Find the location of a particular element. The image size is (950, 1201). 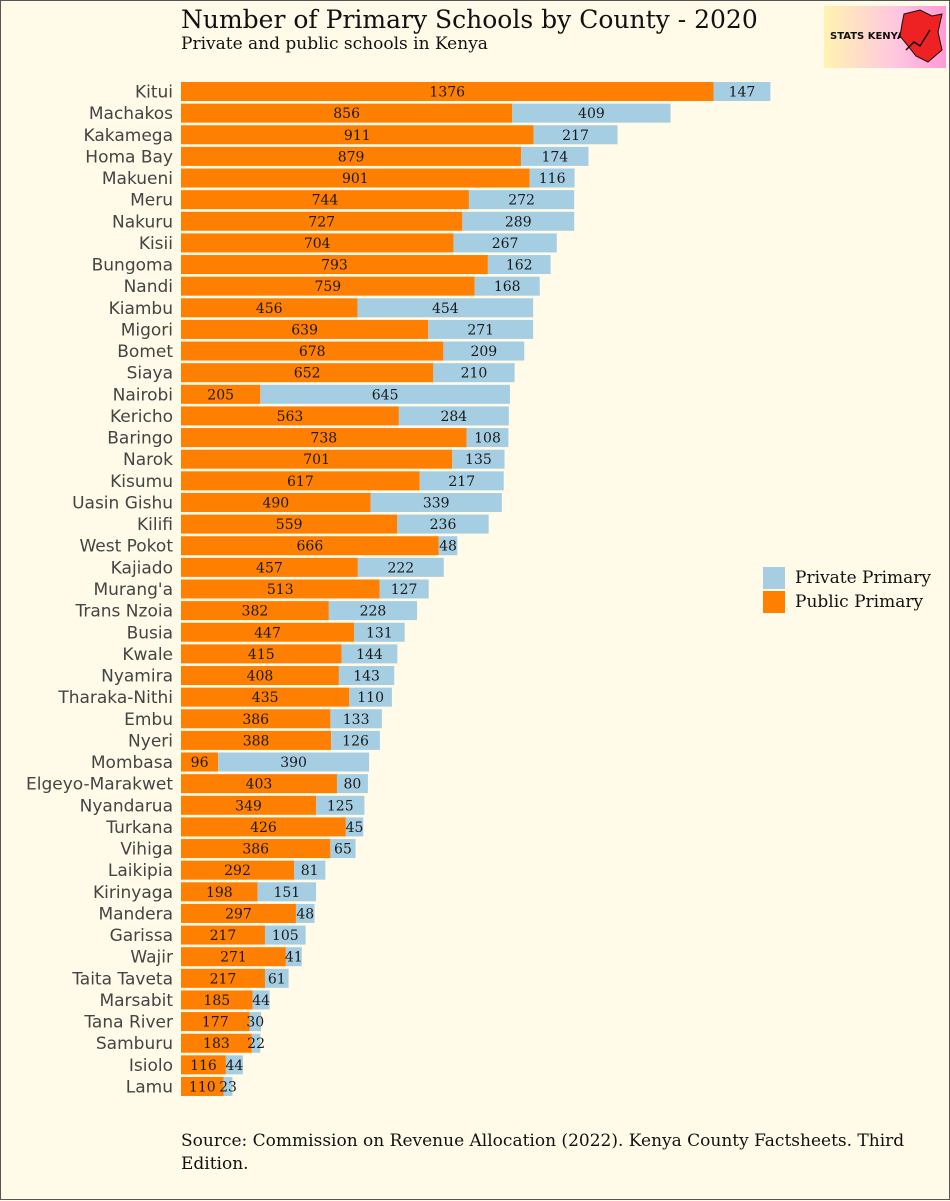

data-label-private: 80 is located at coordinates (353, 785).